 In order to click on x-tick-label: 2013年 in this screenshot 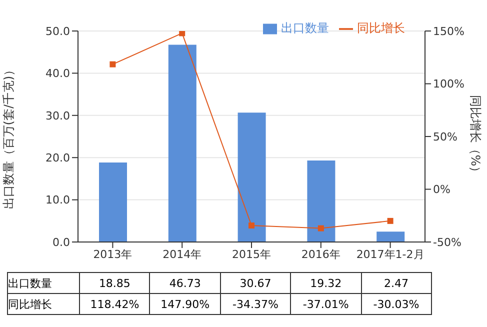, I will do `click(112, 254)`.